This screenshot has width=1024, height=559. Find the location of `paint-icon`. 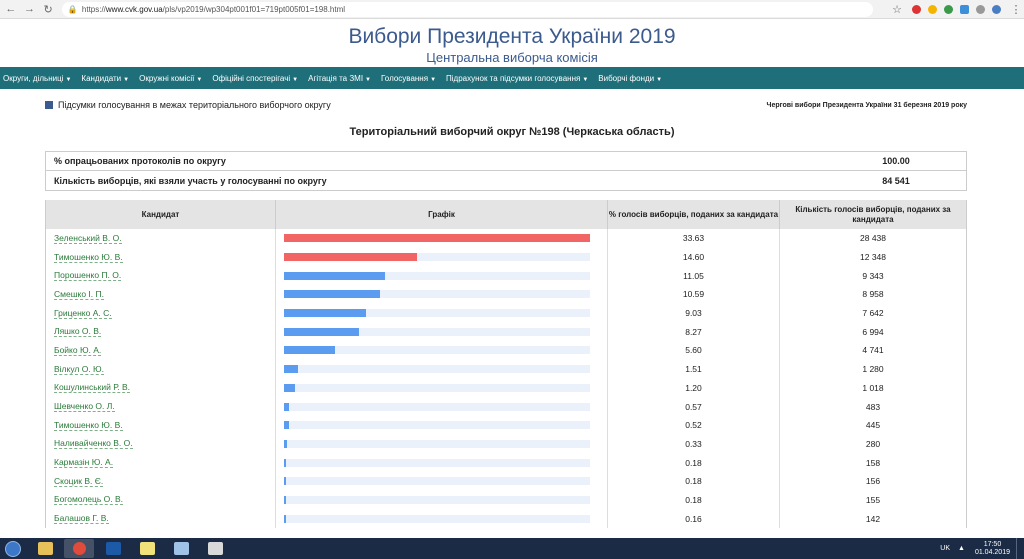

paint-icon is located at coordinates (215, 548).